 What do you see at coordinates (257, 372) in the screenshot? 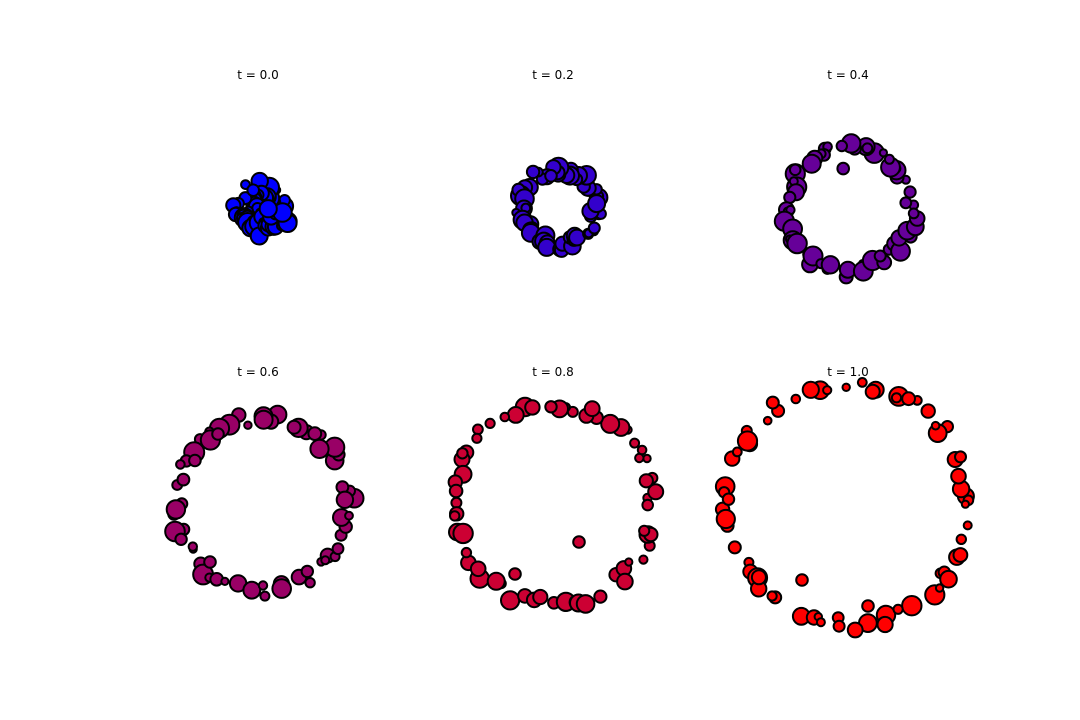
I see `subplot-title: t = 0.6` at bounding box center [257, 372].